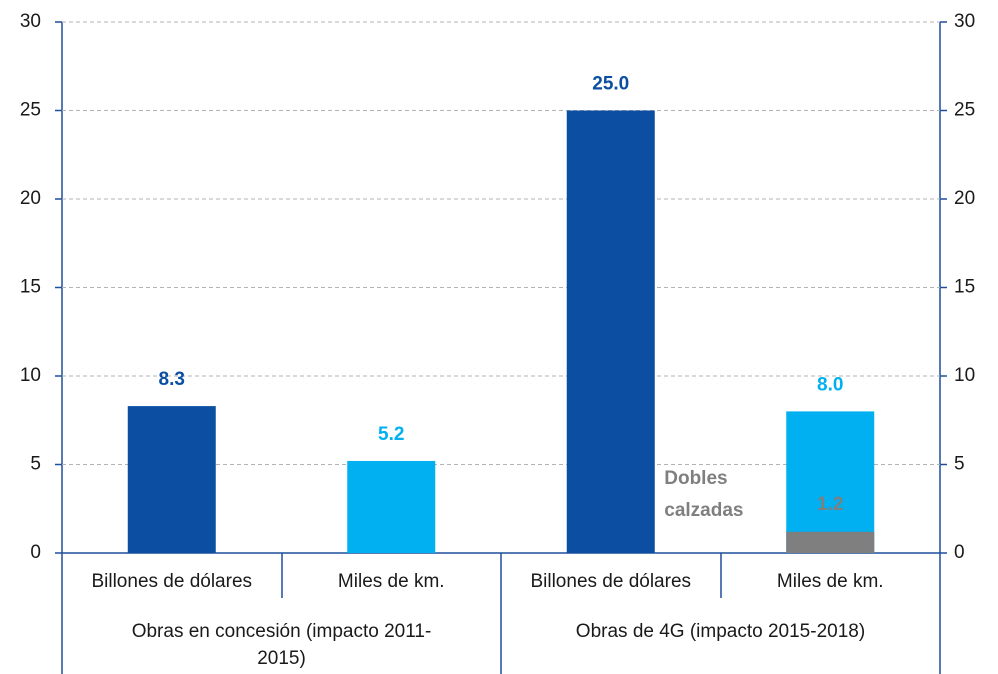 Image resolution: width=998 pixels, height=674 pixels. What do you see at coordinates (35, 464) in the screenshot?
I see `y-tick-label: 5` at bounding box center [35, 464].